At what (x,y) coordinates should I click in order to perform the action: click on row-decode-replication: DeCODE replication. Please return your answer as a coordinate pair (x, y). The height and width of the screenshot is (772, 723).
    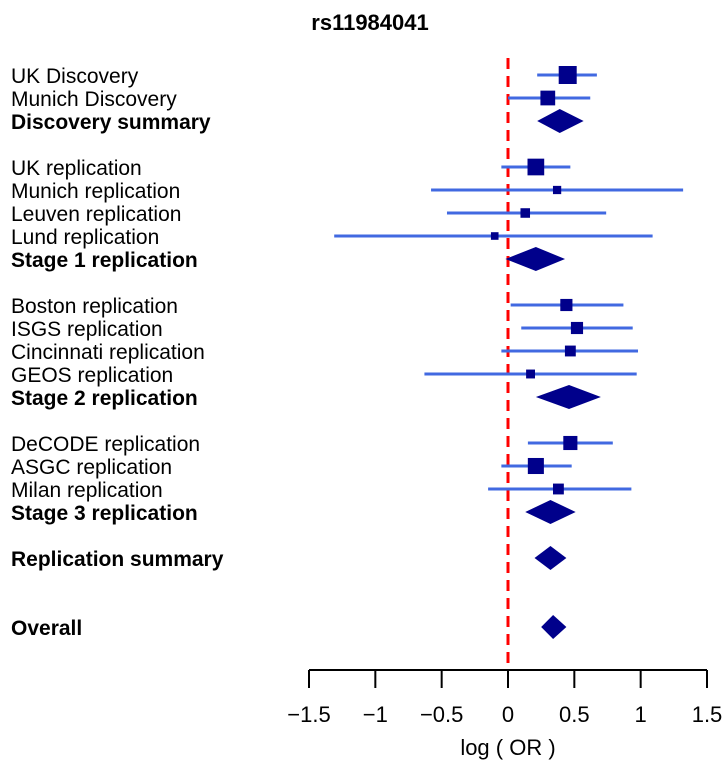
    Looking at the image, I should click on (312, 444).